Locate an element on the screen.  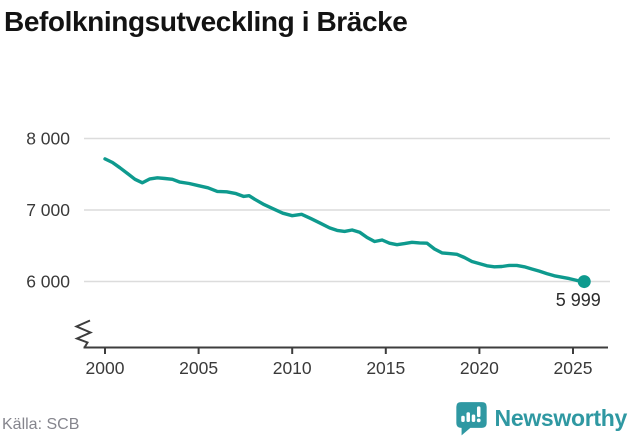
logo-barchart-glyph is located at coordinates (470, 414).